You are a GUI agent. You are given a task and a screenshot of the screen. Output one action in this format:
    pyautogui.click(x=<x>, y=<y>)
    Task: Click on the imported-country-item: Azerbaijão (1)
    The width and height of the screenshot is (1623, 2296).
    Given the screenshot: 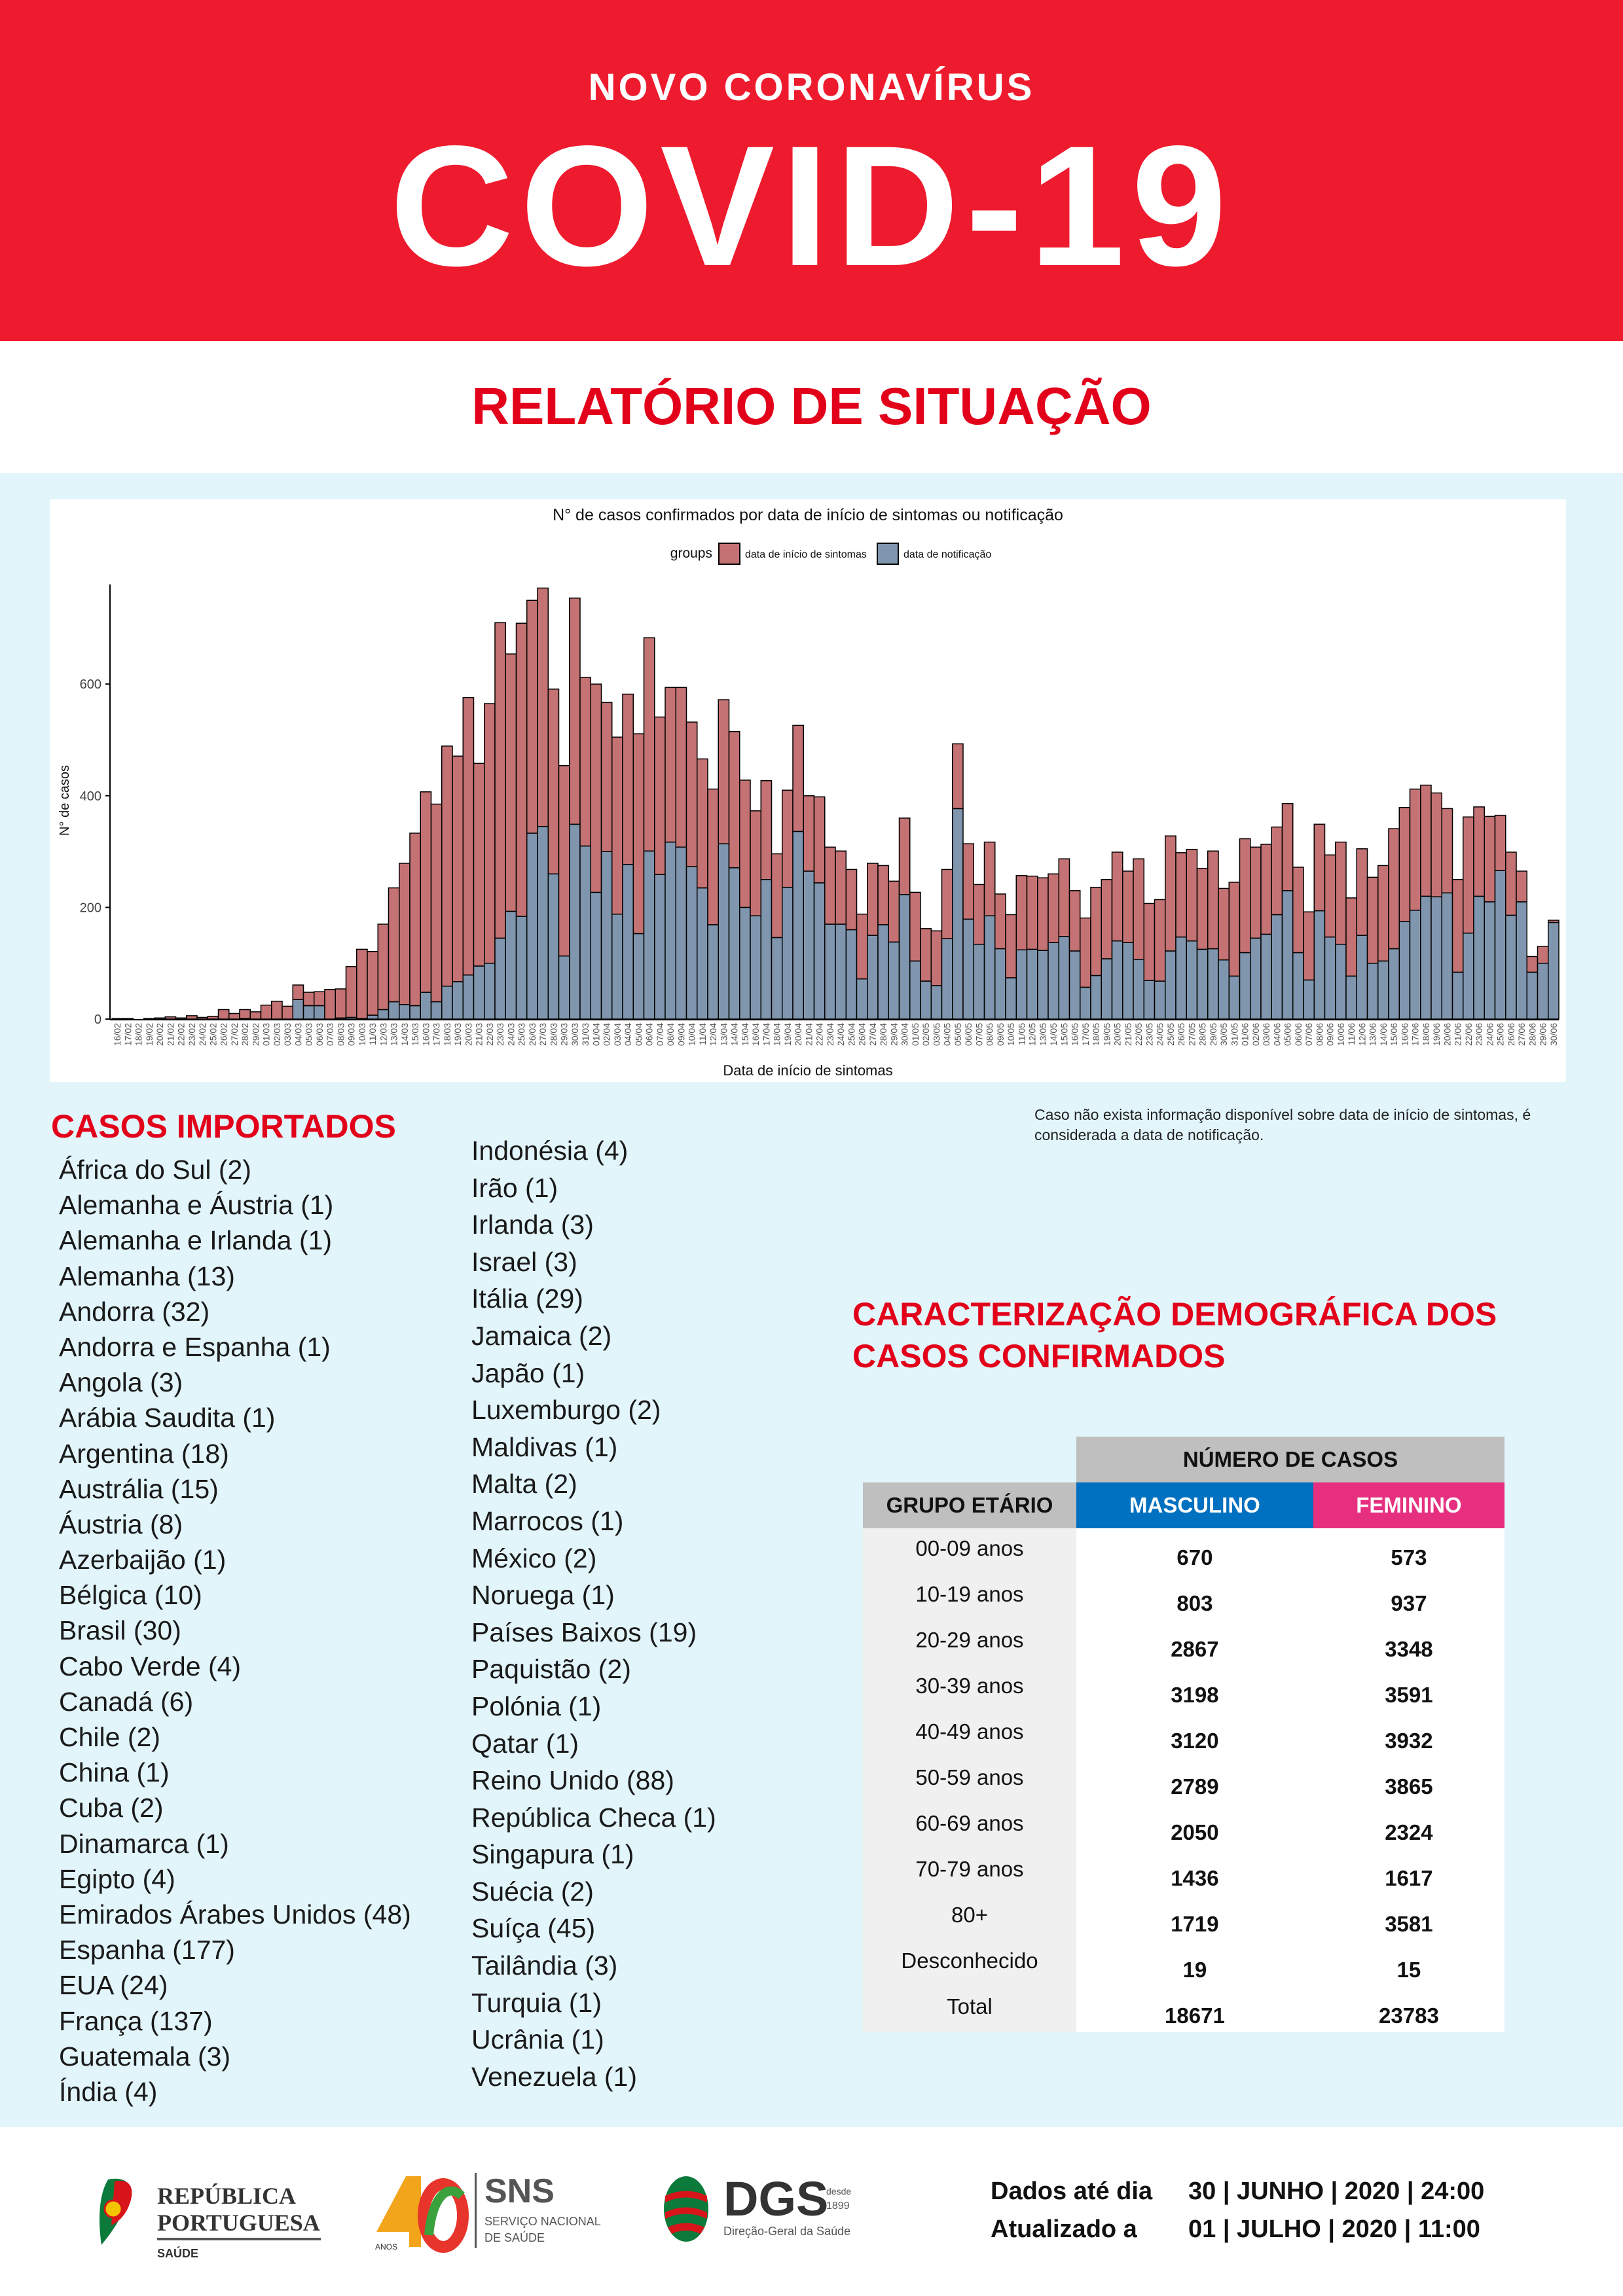 What is the action you would take?
    pyautogui.click(x=143, y=1560)
    